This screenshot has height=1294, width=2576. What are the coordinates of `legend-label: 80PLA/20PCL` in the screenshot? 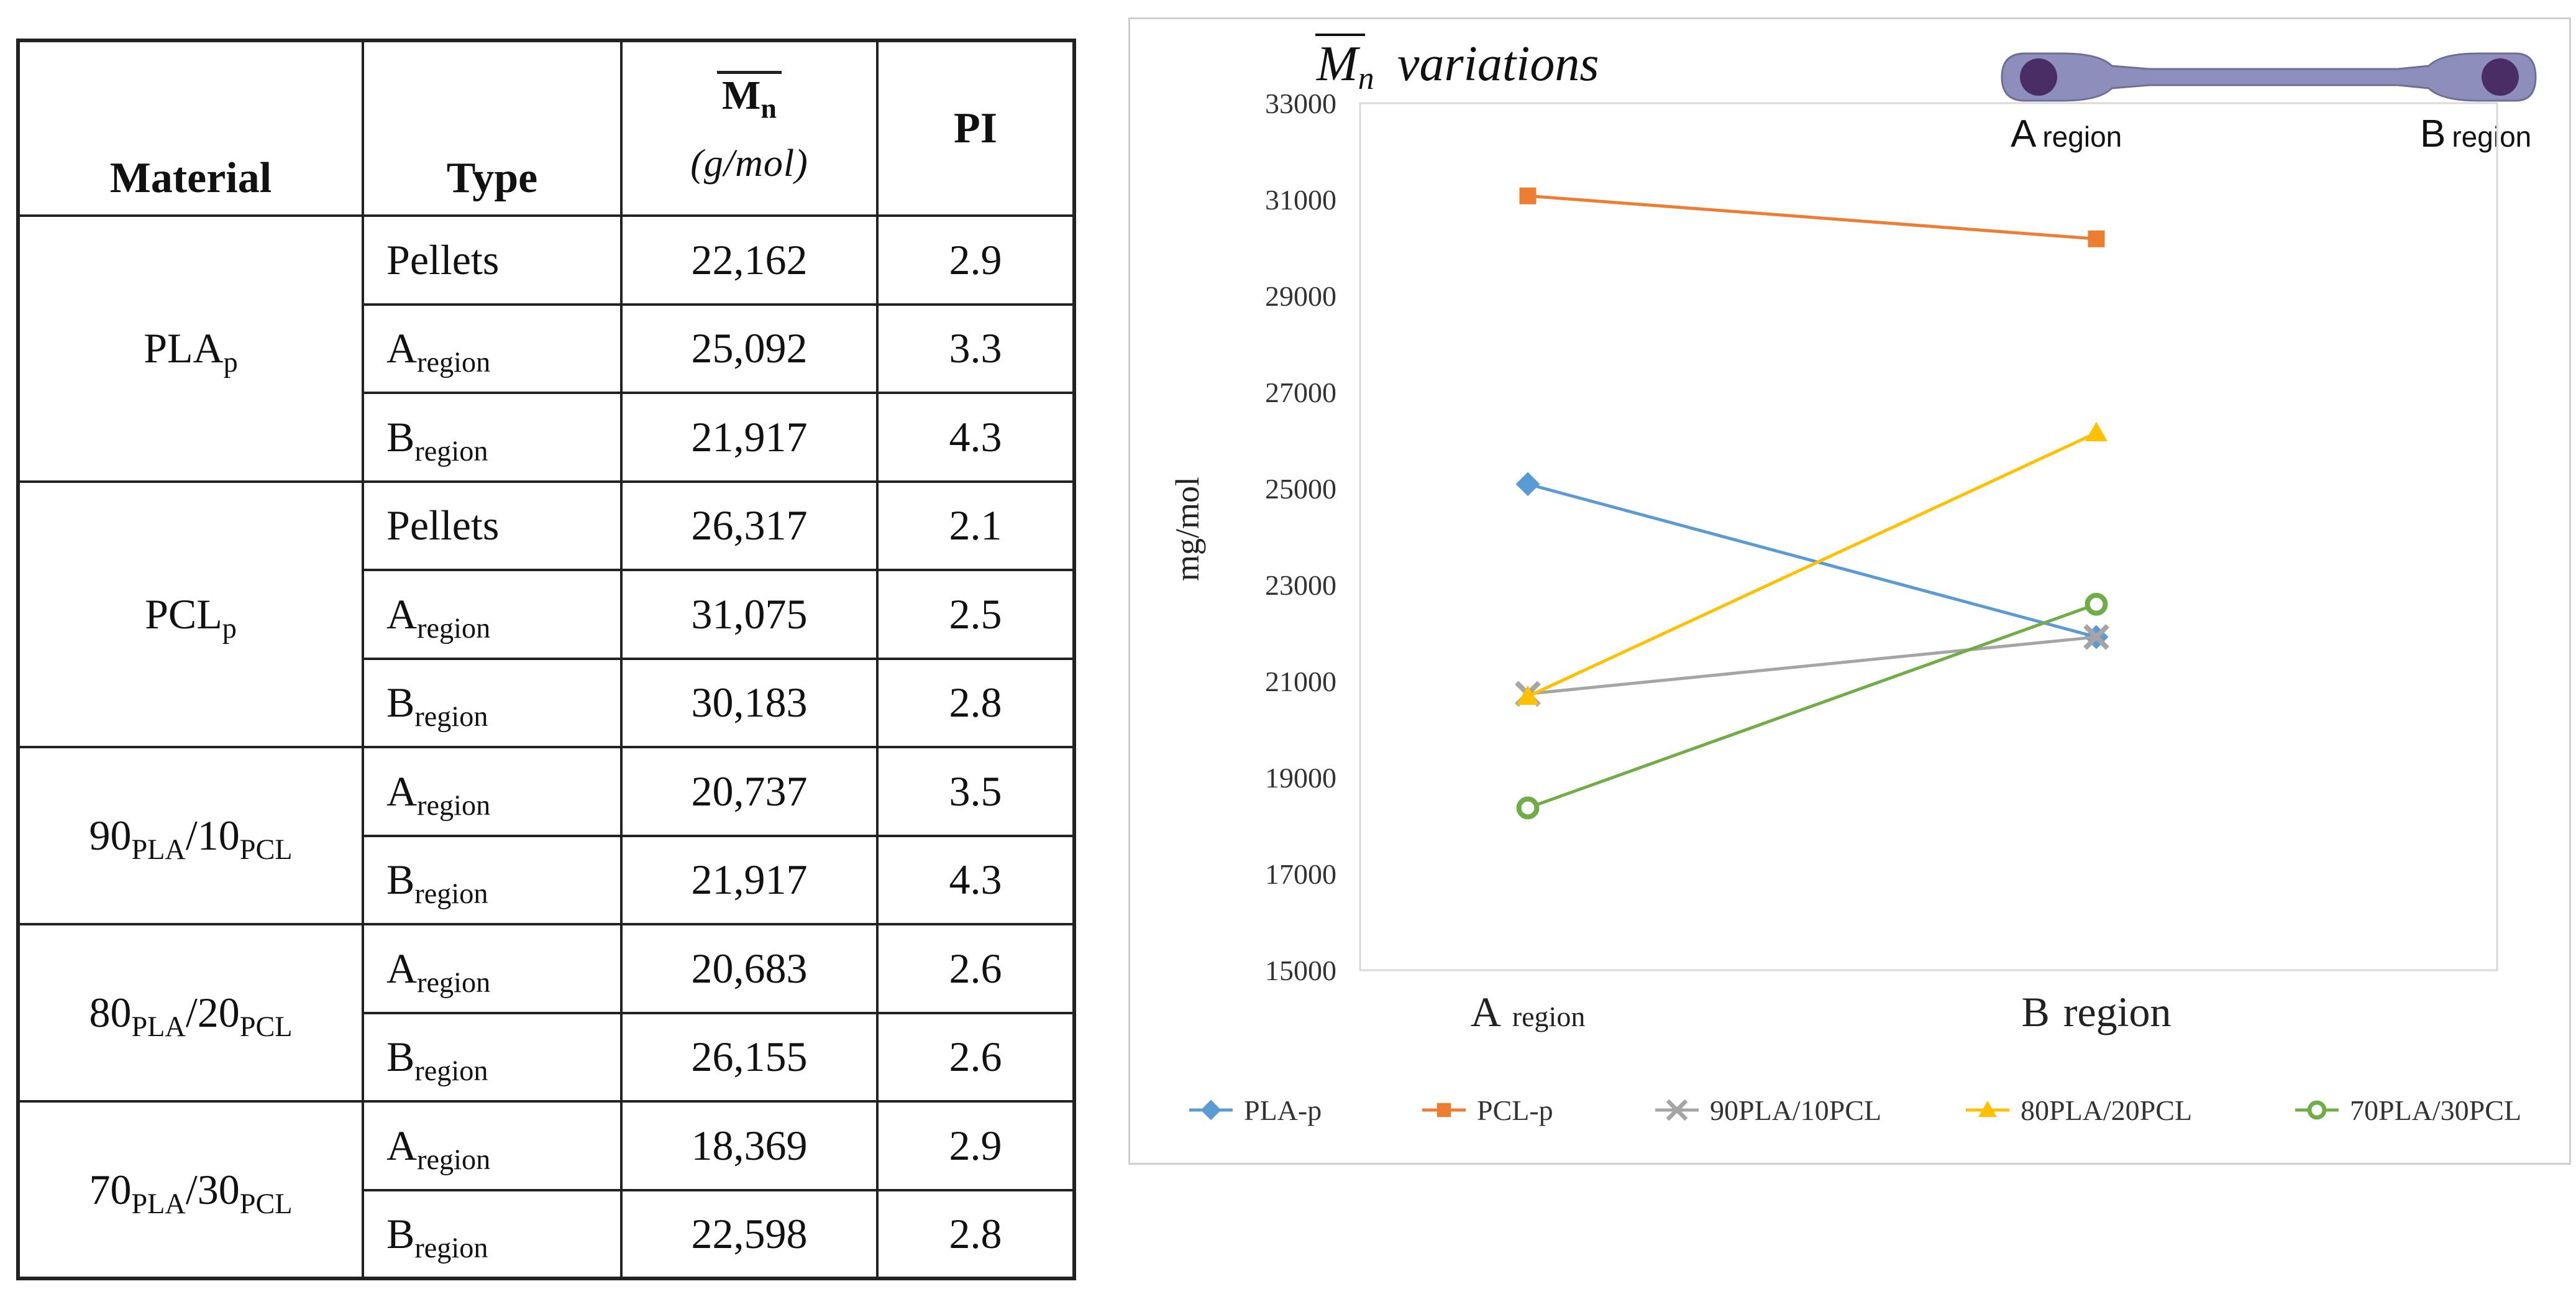 It's located at (2106, 1110).